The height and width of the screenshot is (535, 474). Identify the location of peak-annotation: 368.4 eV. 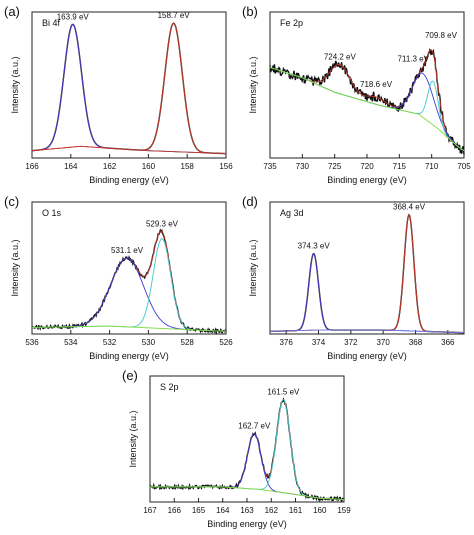
(409, 207).